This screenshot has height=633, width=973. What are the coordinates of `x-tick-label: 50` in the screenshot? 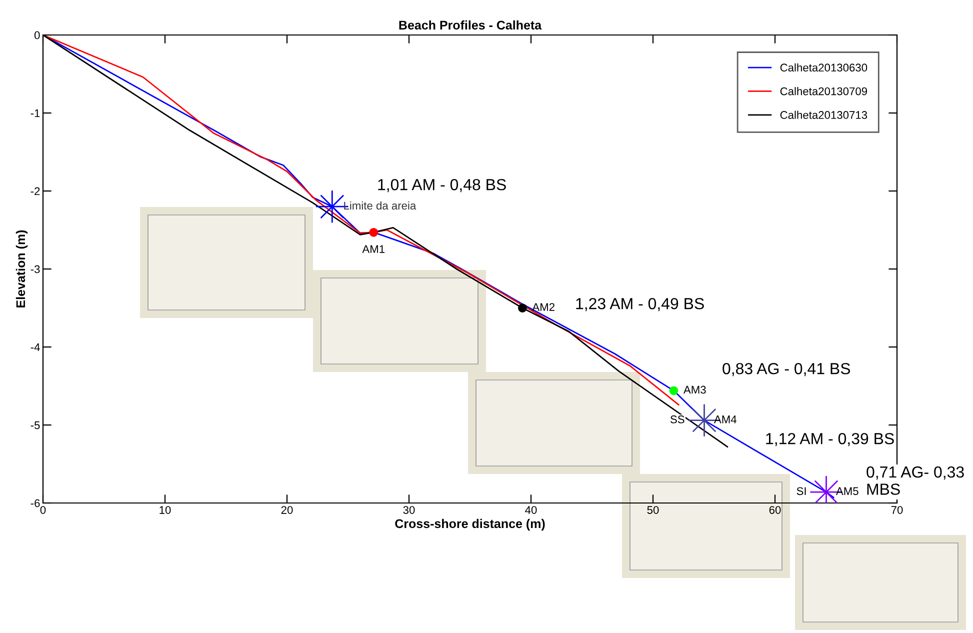 It's located at (653, 510).